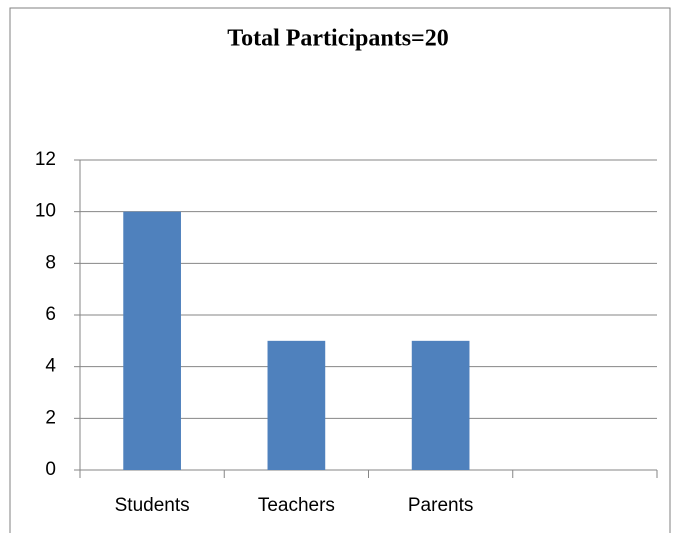 The height and width of the screenshot is (538, 673). Describe the element at coordinates (50, 469) in the screenshot. I see `y-tick-label: 0` at that location.